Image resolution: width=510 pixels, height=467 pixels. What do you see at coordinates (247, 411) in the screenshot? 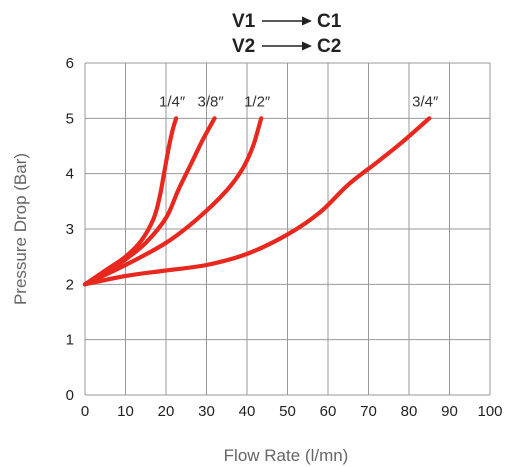
I see `x-tick-label: 40` at bounding box center [247, 411].